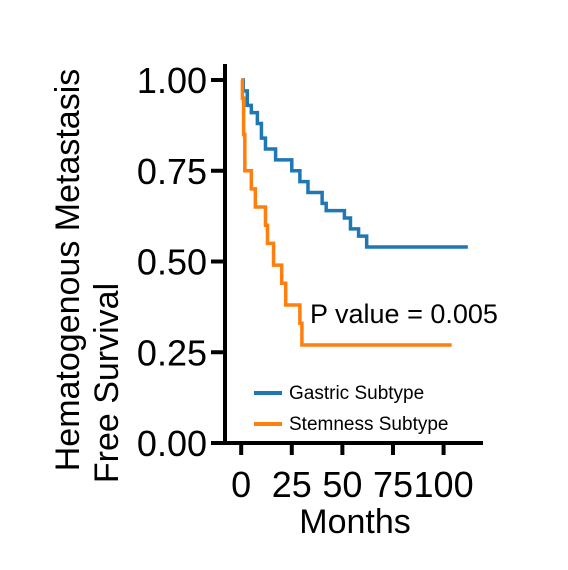  Describe the element at coordinates (107, 383) in the screenshot. I see `y-axis-title-line-2: Free Survival` at that location.